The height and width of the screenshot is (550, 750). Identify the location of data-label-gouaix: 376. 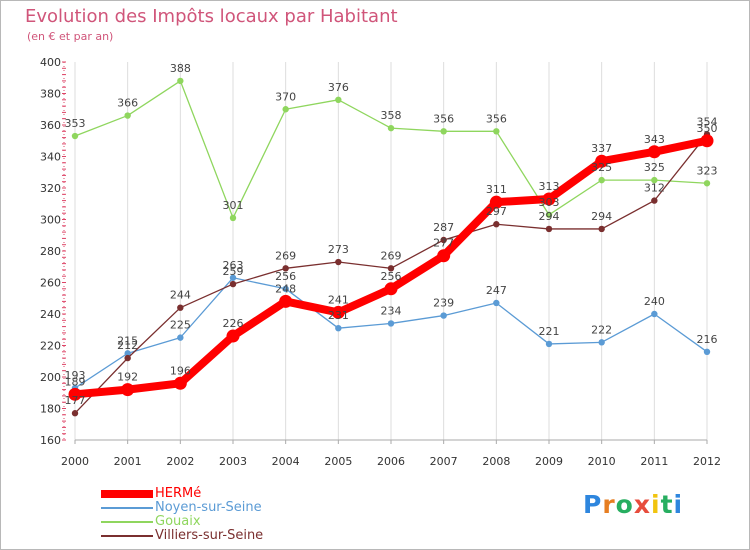
(338, 87).